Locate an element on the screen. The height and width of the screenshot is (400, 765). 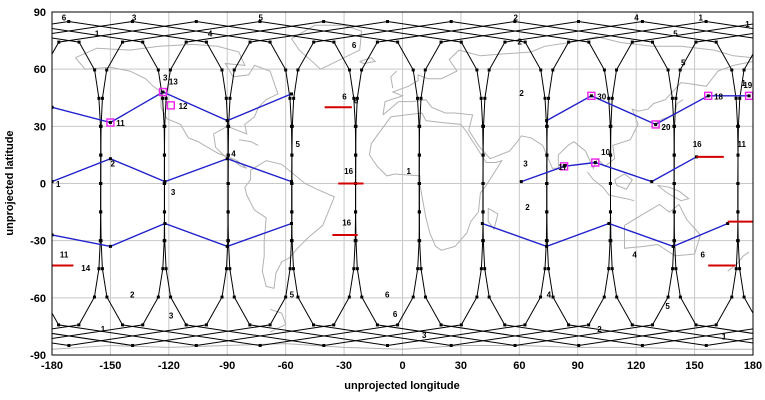
map-outline-uk is located at coordinates (394, 79).